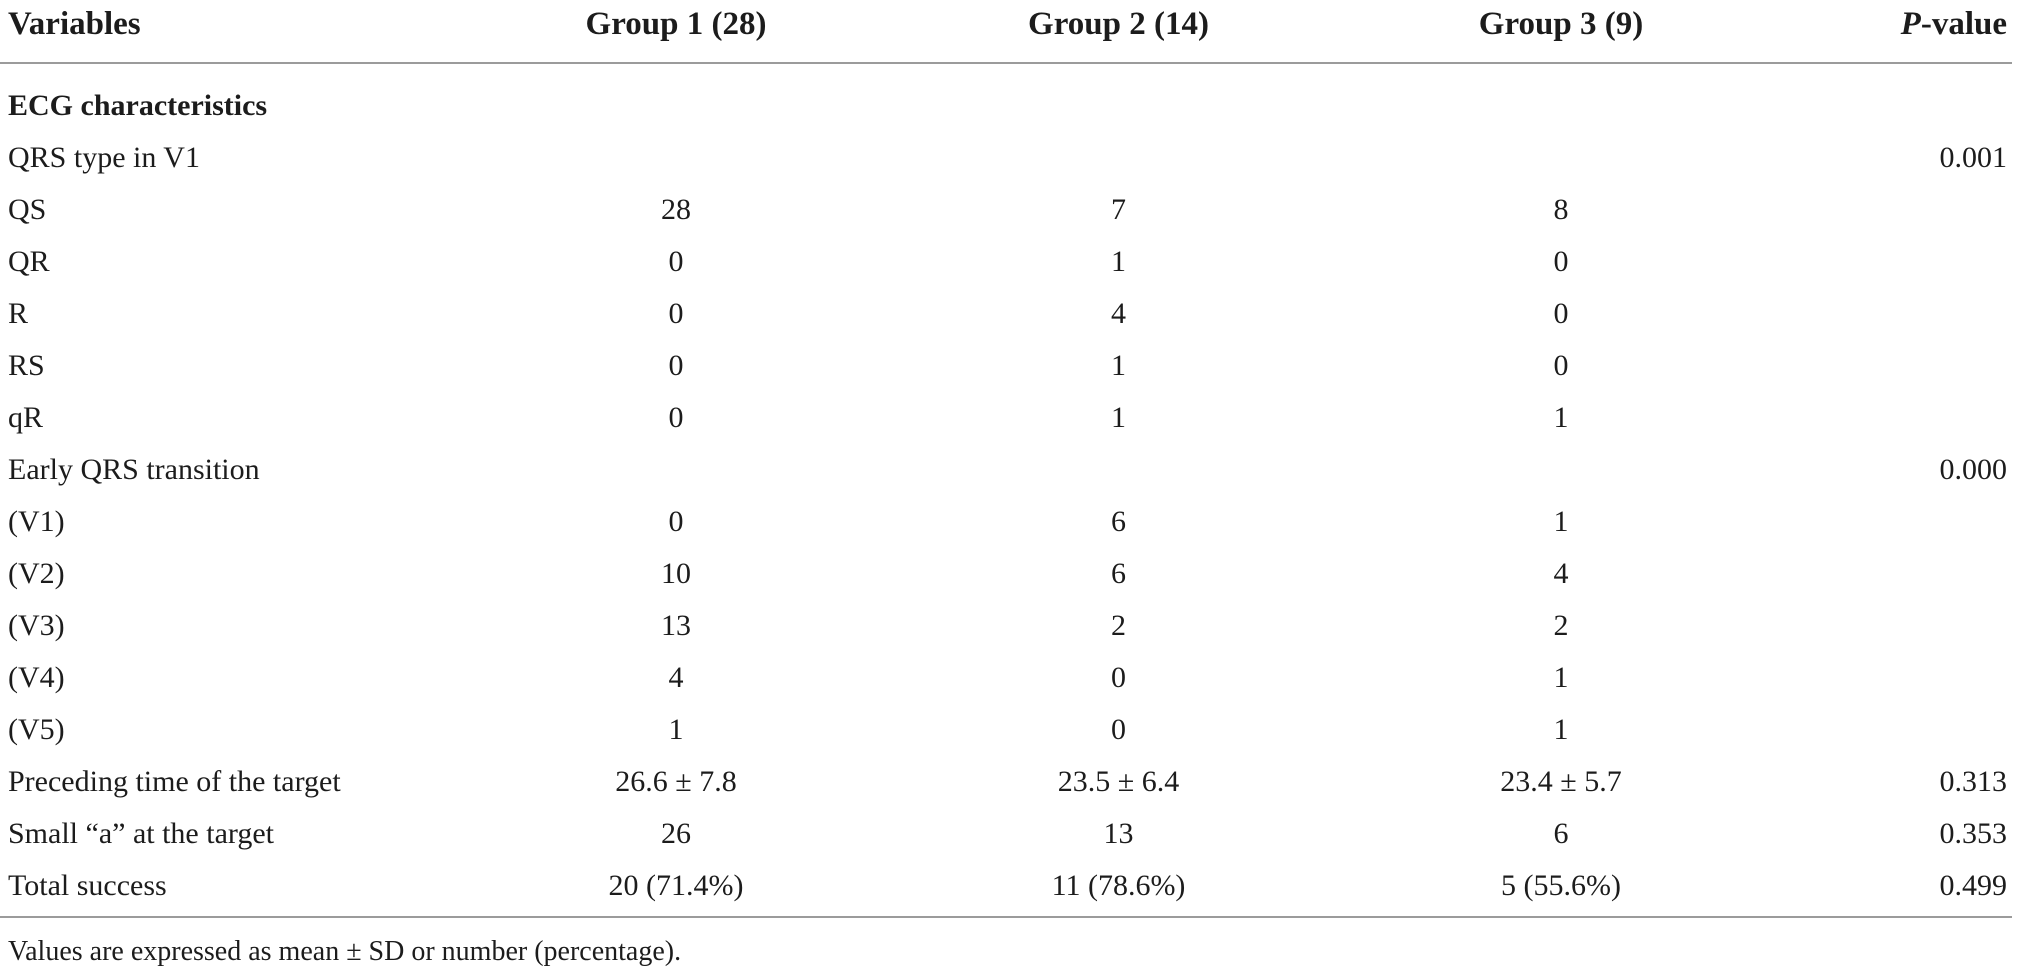 The height and width of the screenshot is (979, 2019). Describe the element at coordinates (1009, 470) in the screenshot. I see `table-row: Early QRS transition 0.000` at that location.